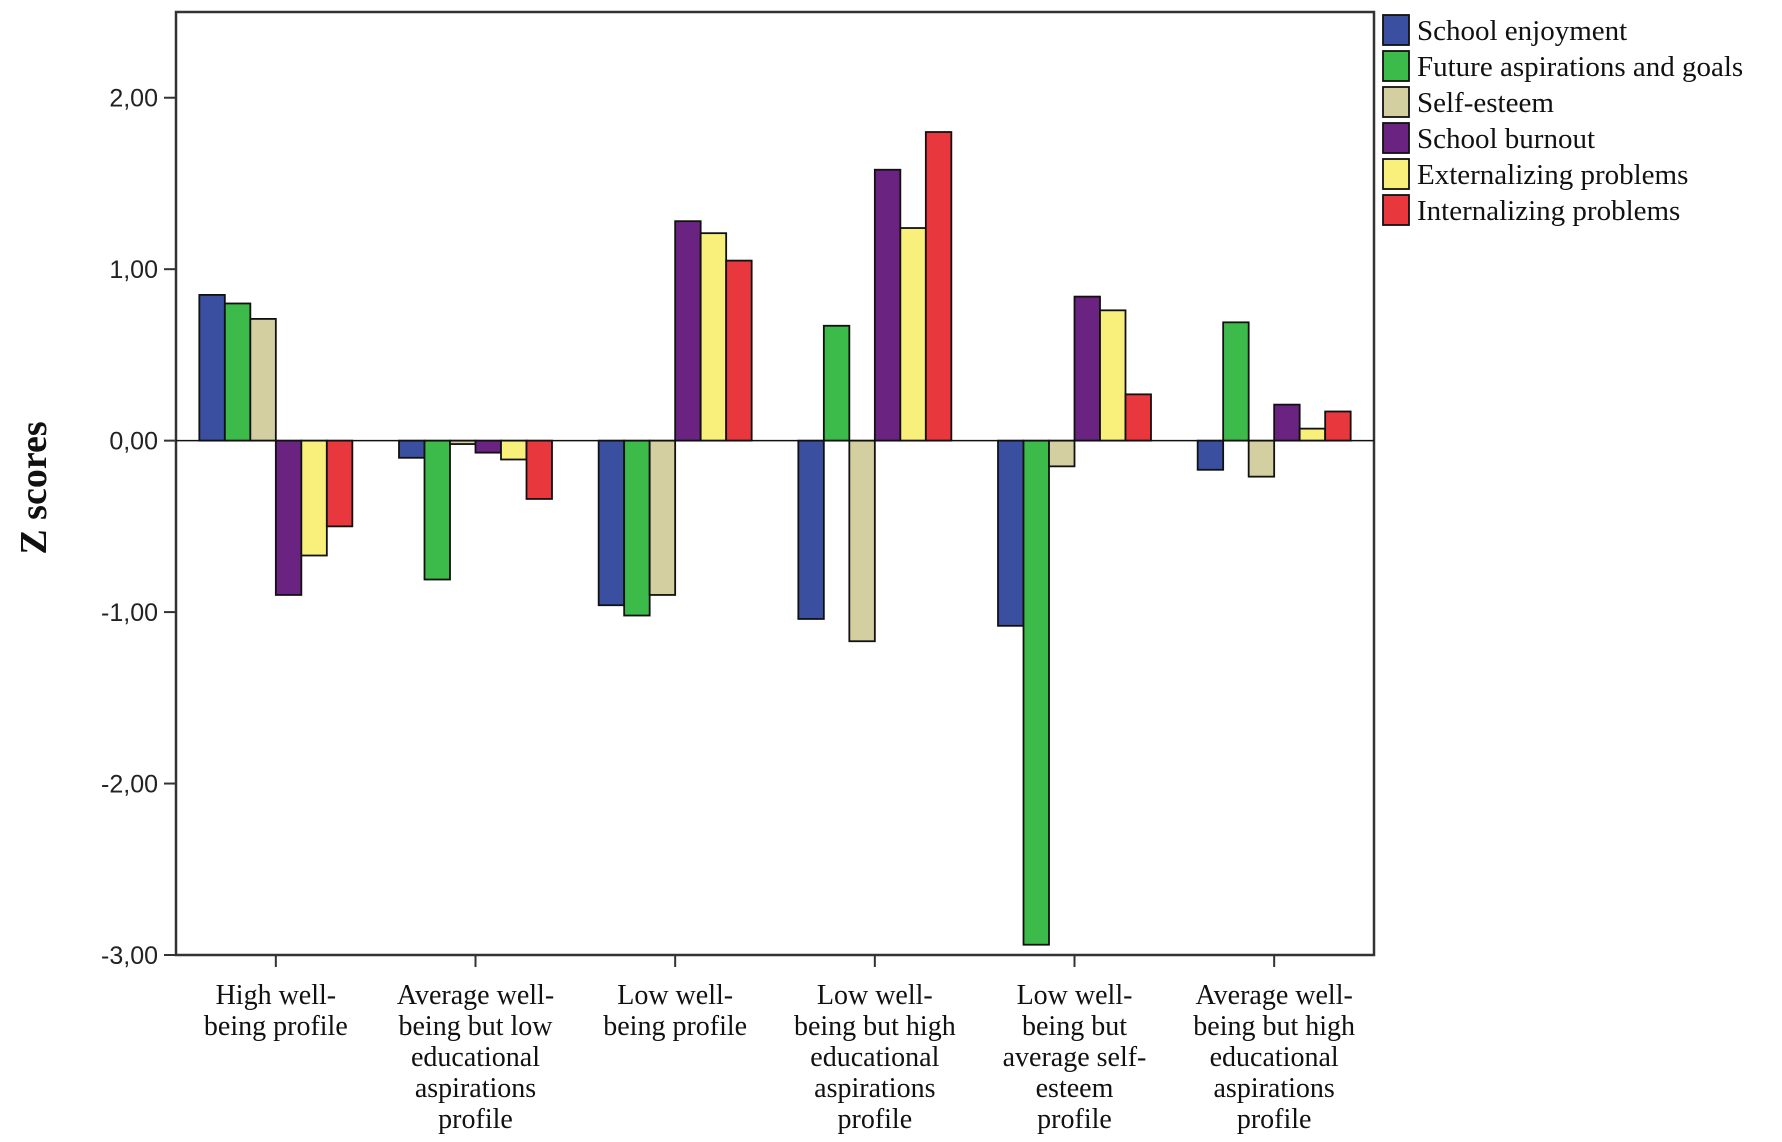 The width and height of the screenshot is (1782, 1142). I want to click on y-tick-label: -2,00, so click(129, 785).